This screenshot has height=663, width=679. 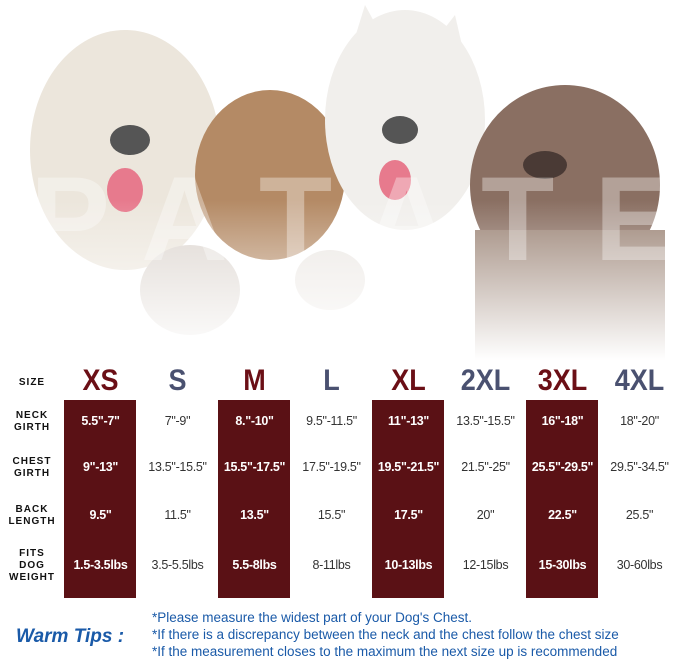 I want to click on size-label: S, so click(x=177, y=380).